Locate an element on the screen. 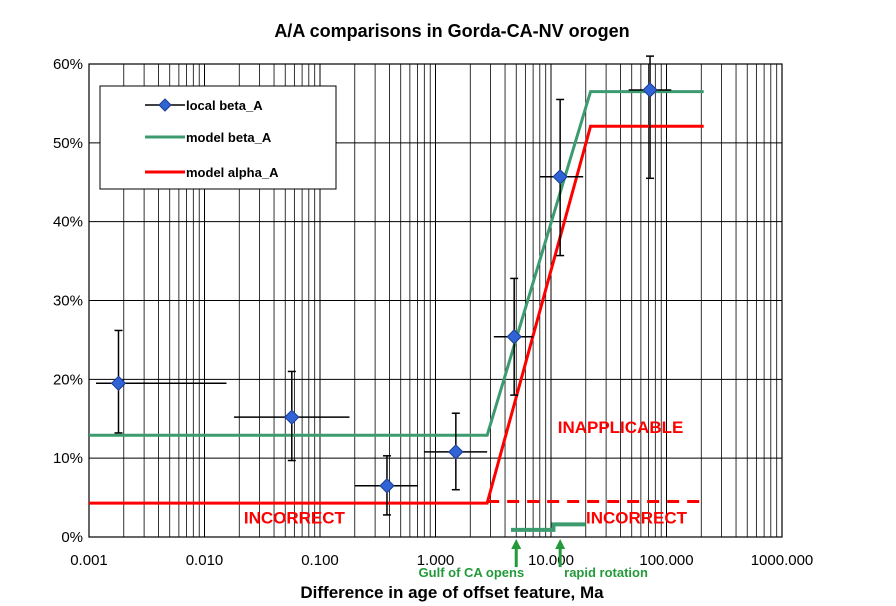  x-tick-label: 0.001 is located at coordinates (89, 560).